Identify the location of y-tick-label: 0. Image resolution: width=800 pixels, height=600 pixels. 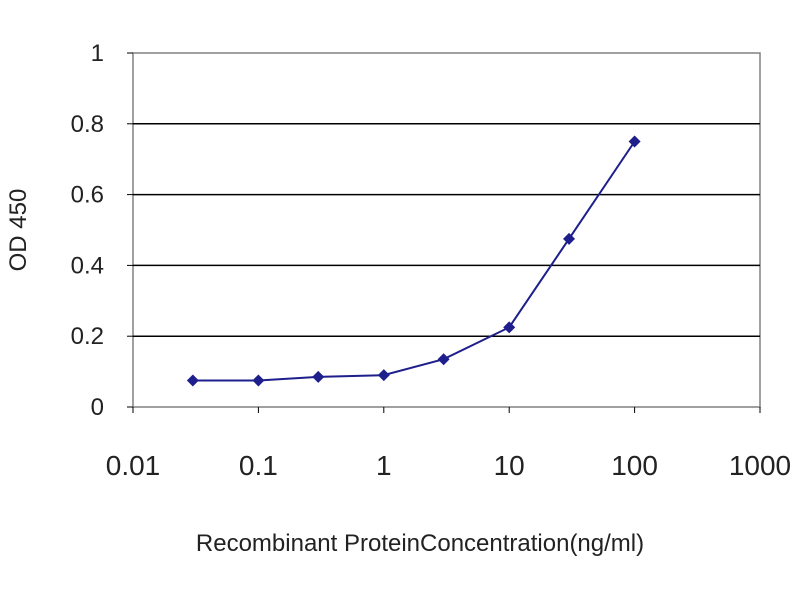
(97, 407).